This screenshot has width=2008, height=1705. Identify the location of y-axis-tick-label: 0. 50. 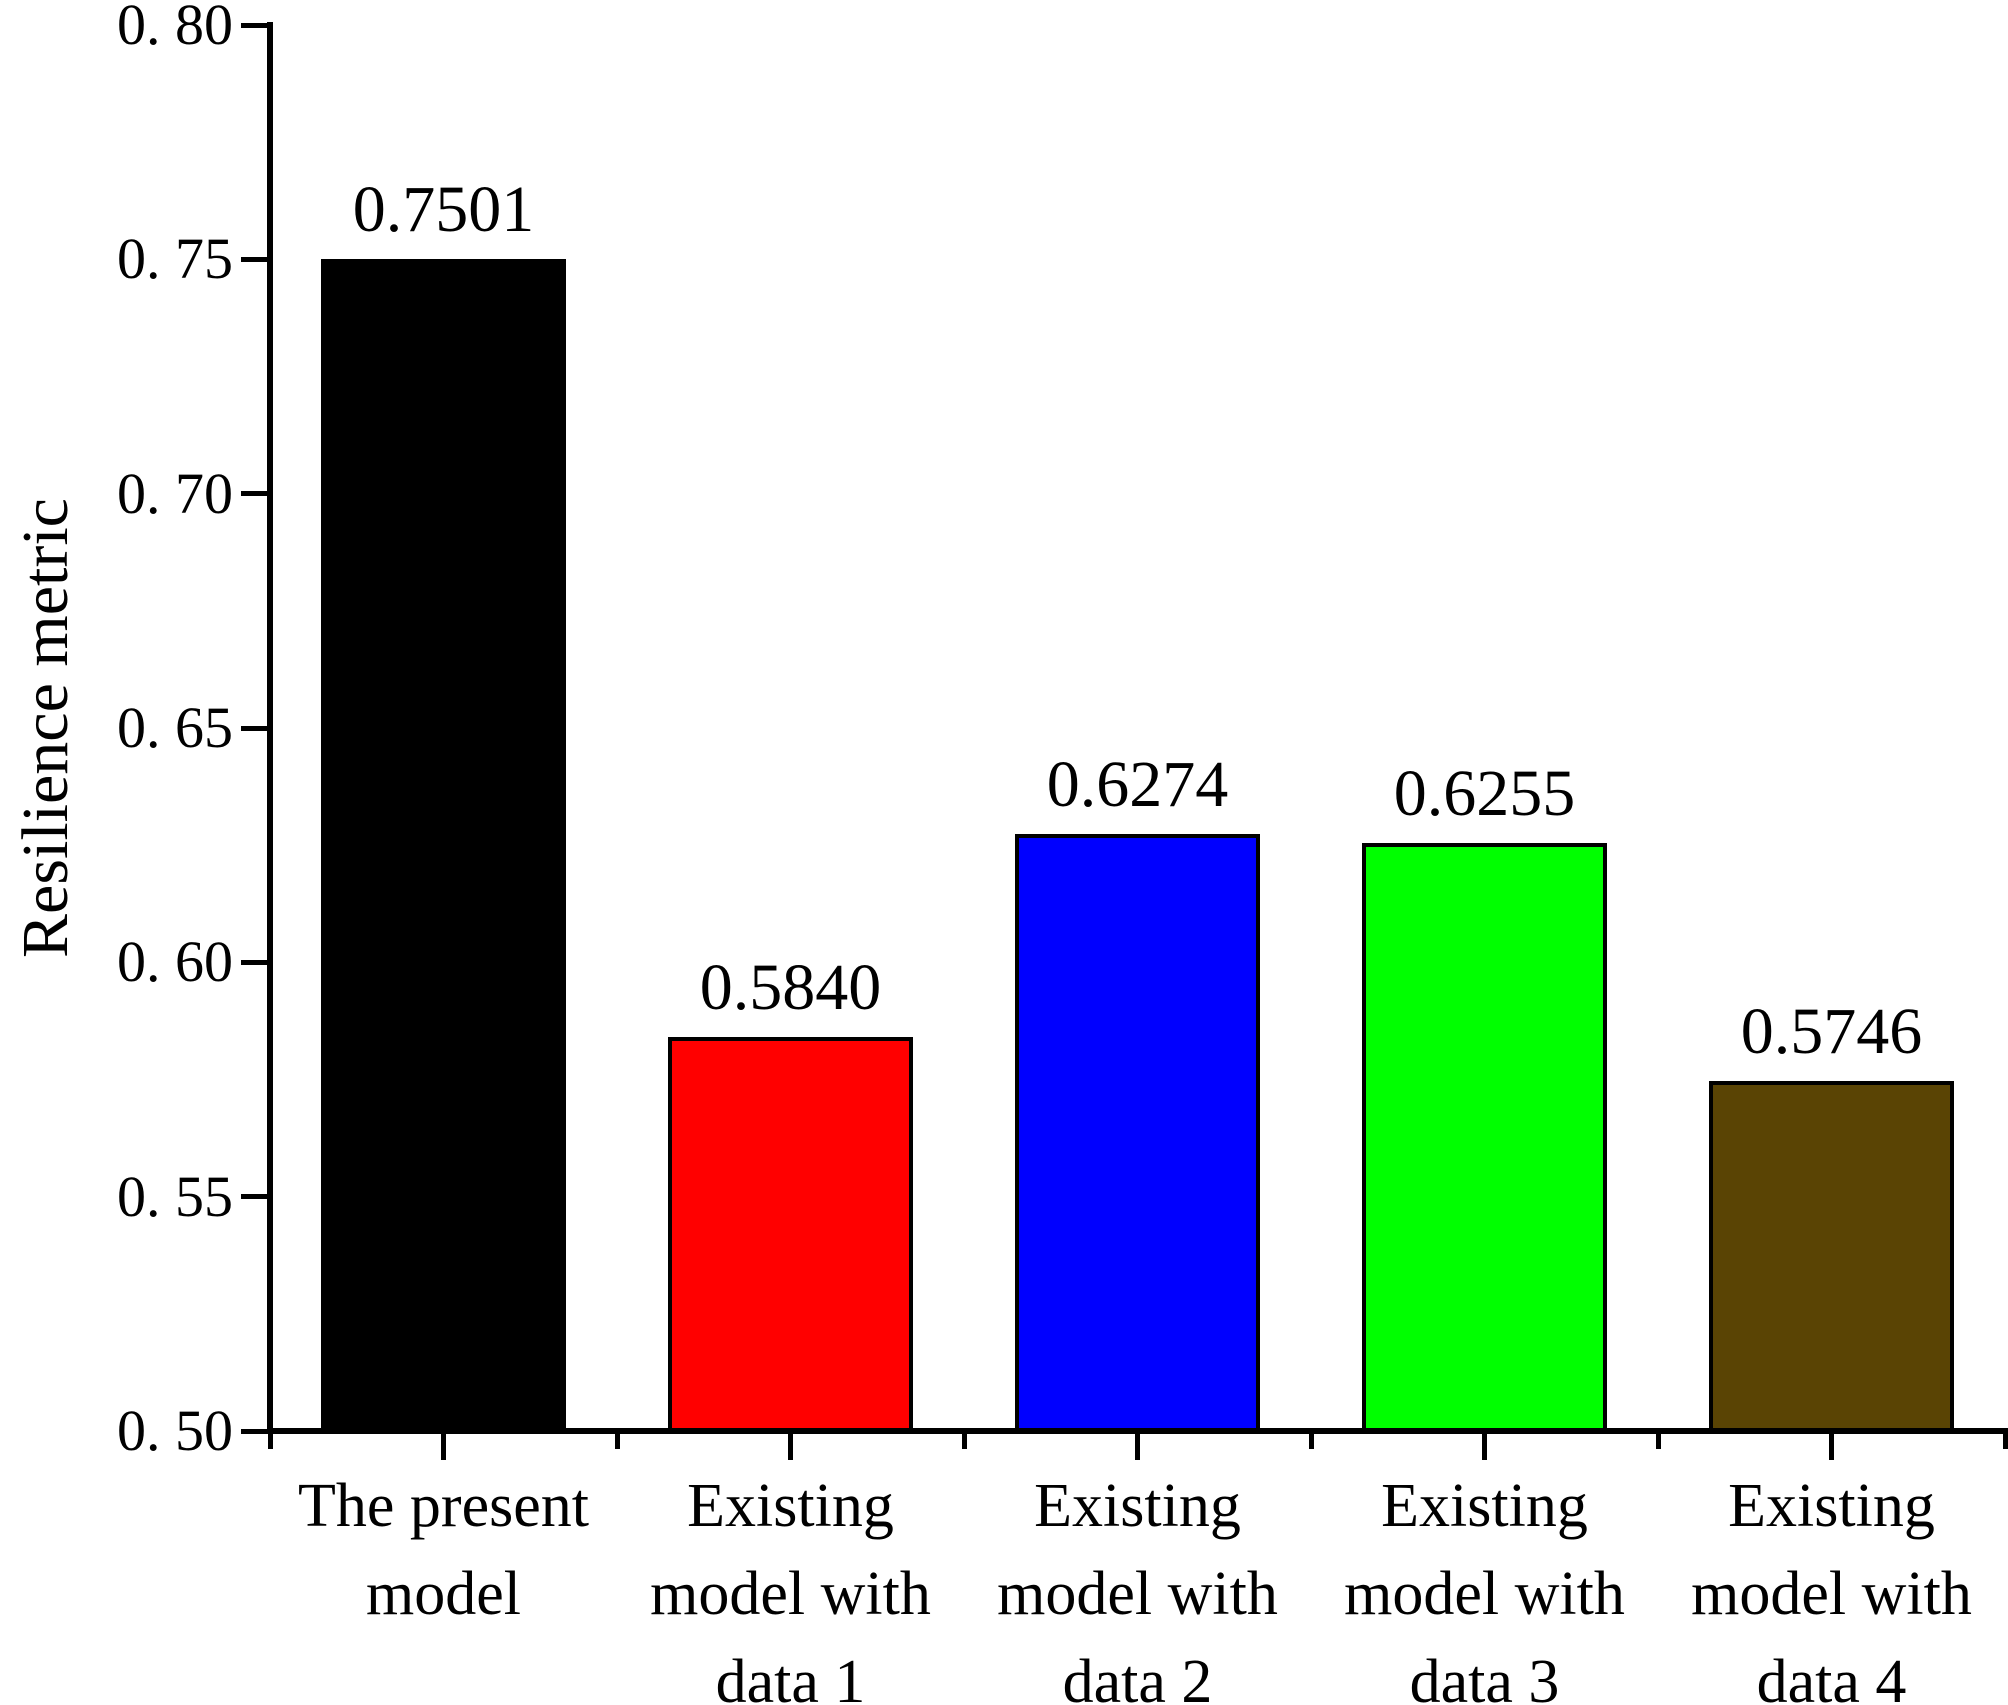
(175, 1430).